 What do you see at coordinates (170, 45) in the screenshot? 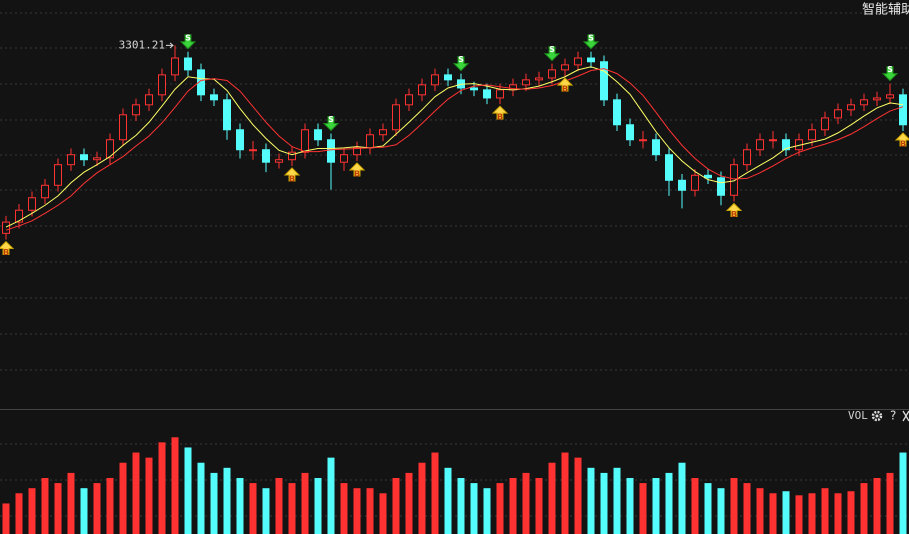
I see `peak-arrow` at bounding box center [170, 45].